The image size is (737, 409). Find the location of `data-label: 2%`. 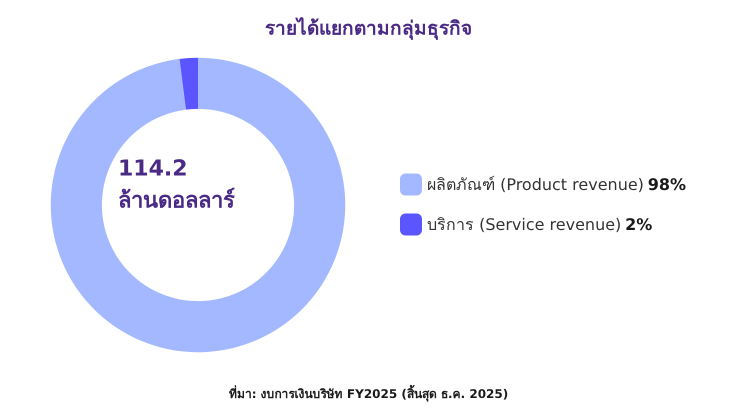

data-label: 2% is located at coordinates (638, 224).